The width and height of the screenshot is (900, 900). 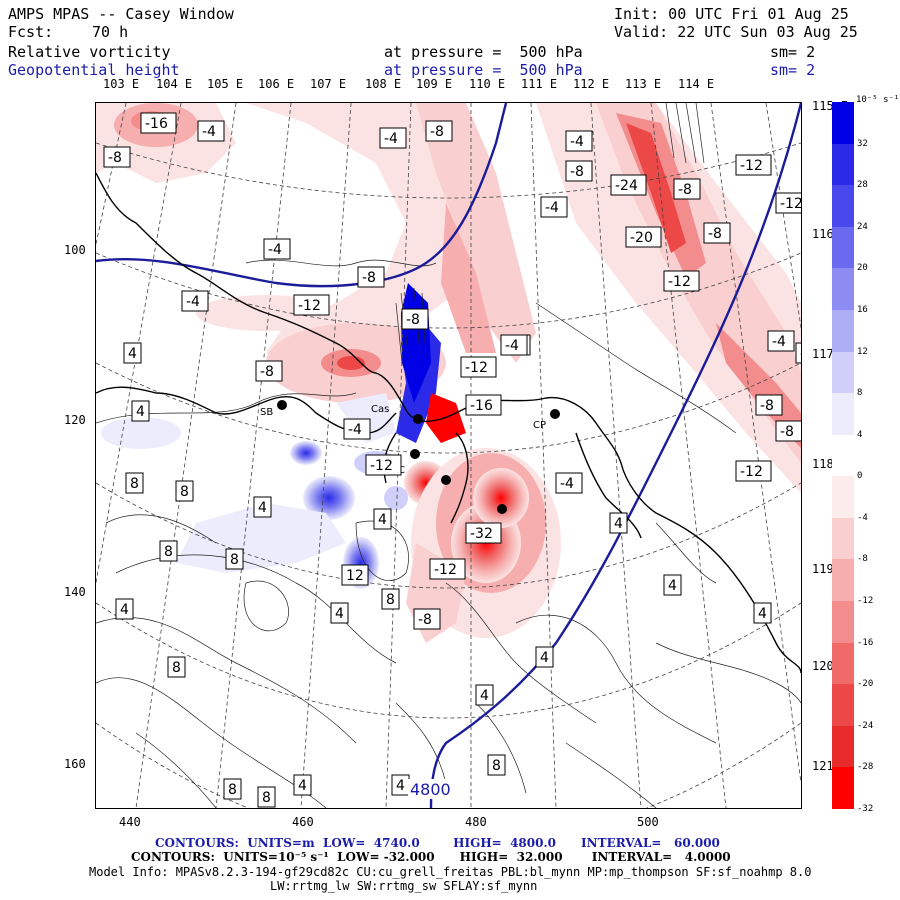 What do you see at coordinates (430, 789) in the screenshot?
I see `height-contour-label: 4800` at bounding box center [430, 789].